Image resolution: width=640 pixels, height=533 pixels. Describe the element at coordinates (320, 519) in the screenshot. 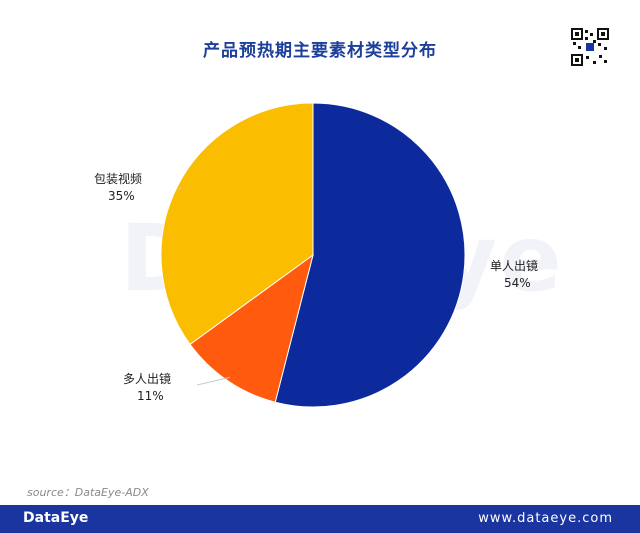

I see `footer-bar: DataEye www.dataeye.com` at that location.